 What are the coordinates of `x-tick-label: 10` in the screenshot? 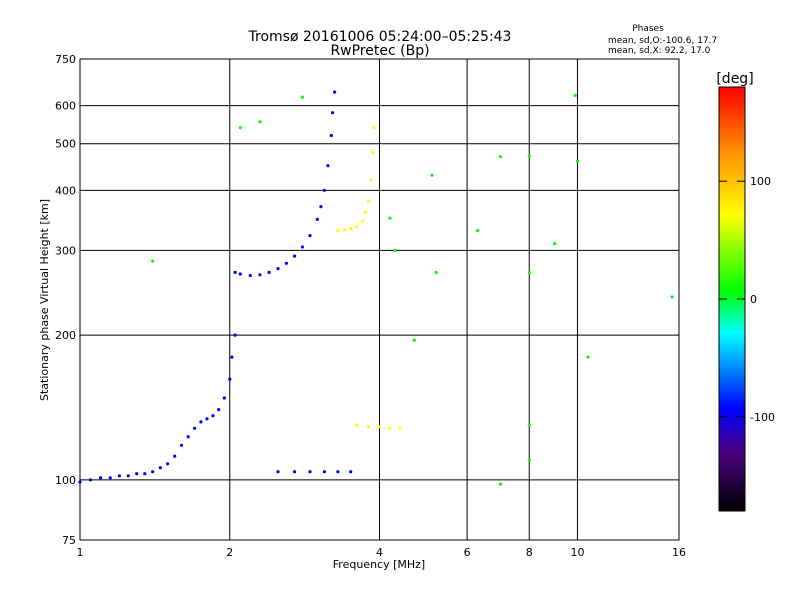 It's located at (577, 552).